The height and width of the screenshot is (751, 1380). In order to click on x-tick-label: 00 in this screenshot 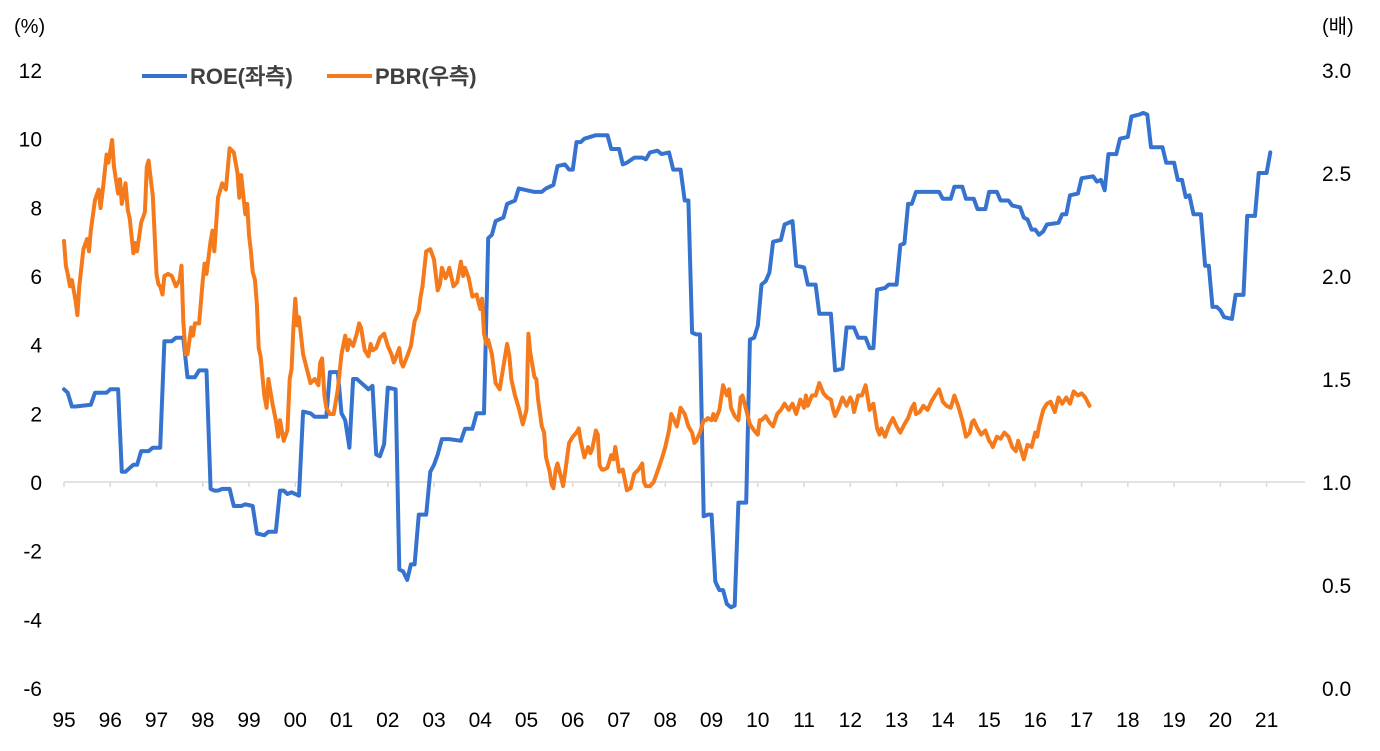, I will do `click(295, 720)`.